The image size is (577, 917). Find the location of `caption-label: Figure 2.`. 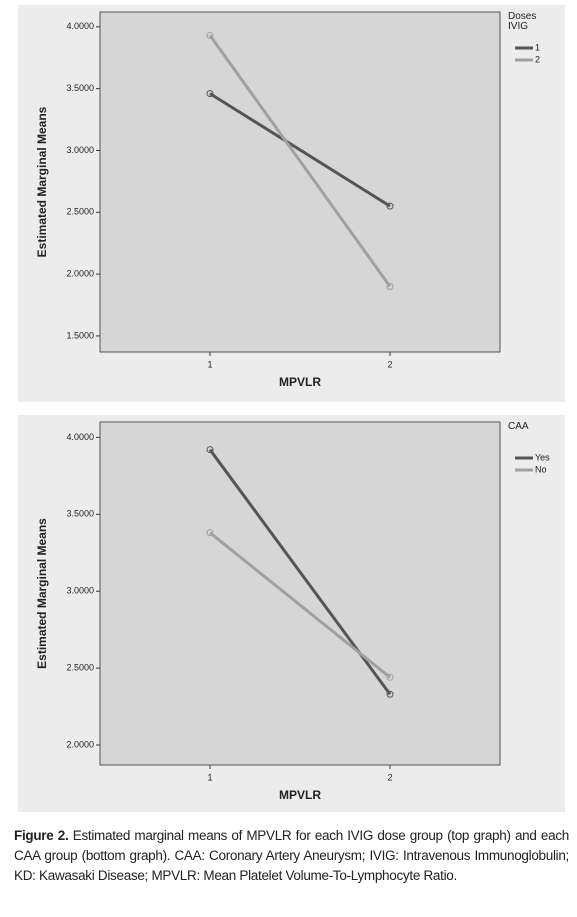

caption-label: Figure 2. is located at coordinates (41, 835).